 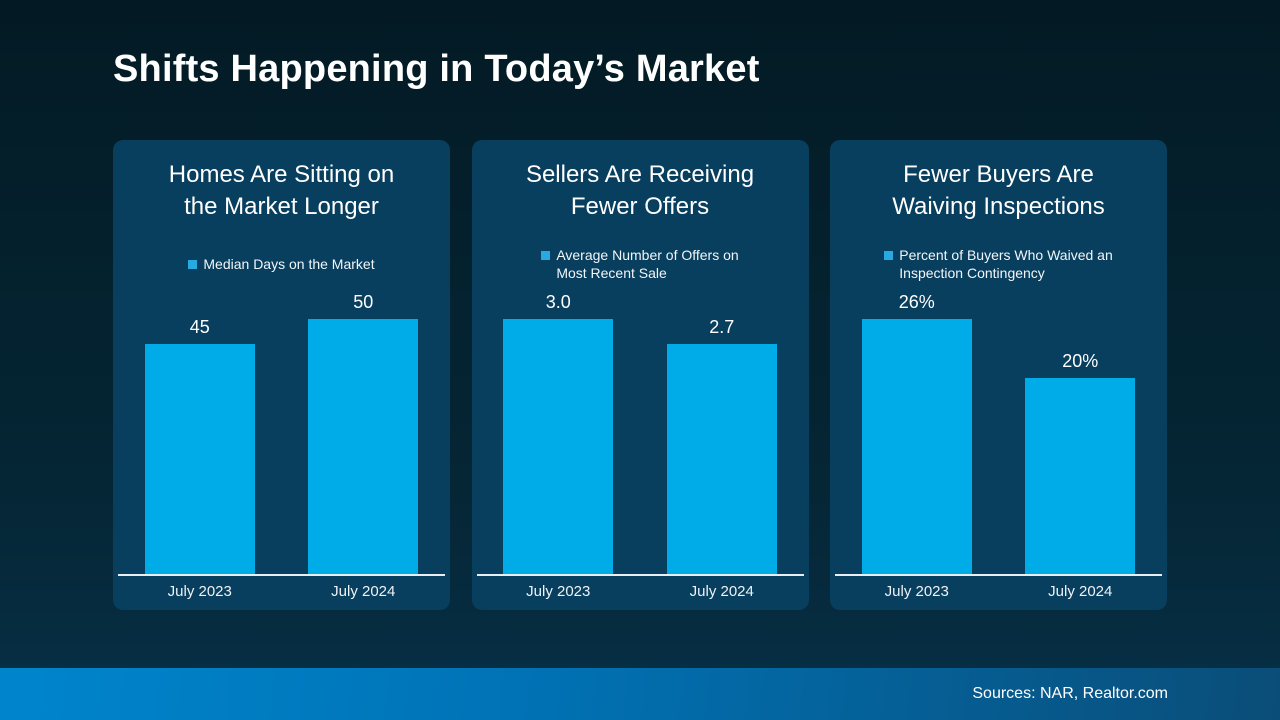 I want to click on card-title: Sellers Are Receiving Fewer Offers, so click(x=640, y=190).